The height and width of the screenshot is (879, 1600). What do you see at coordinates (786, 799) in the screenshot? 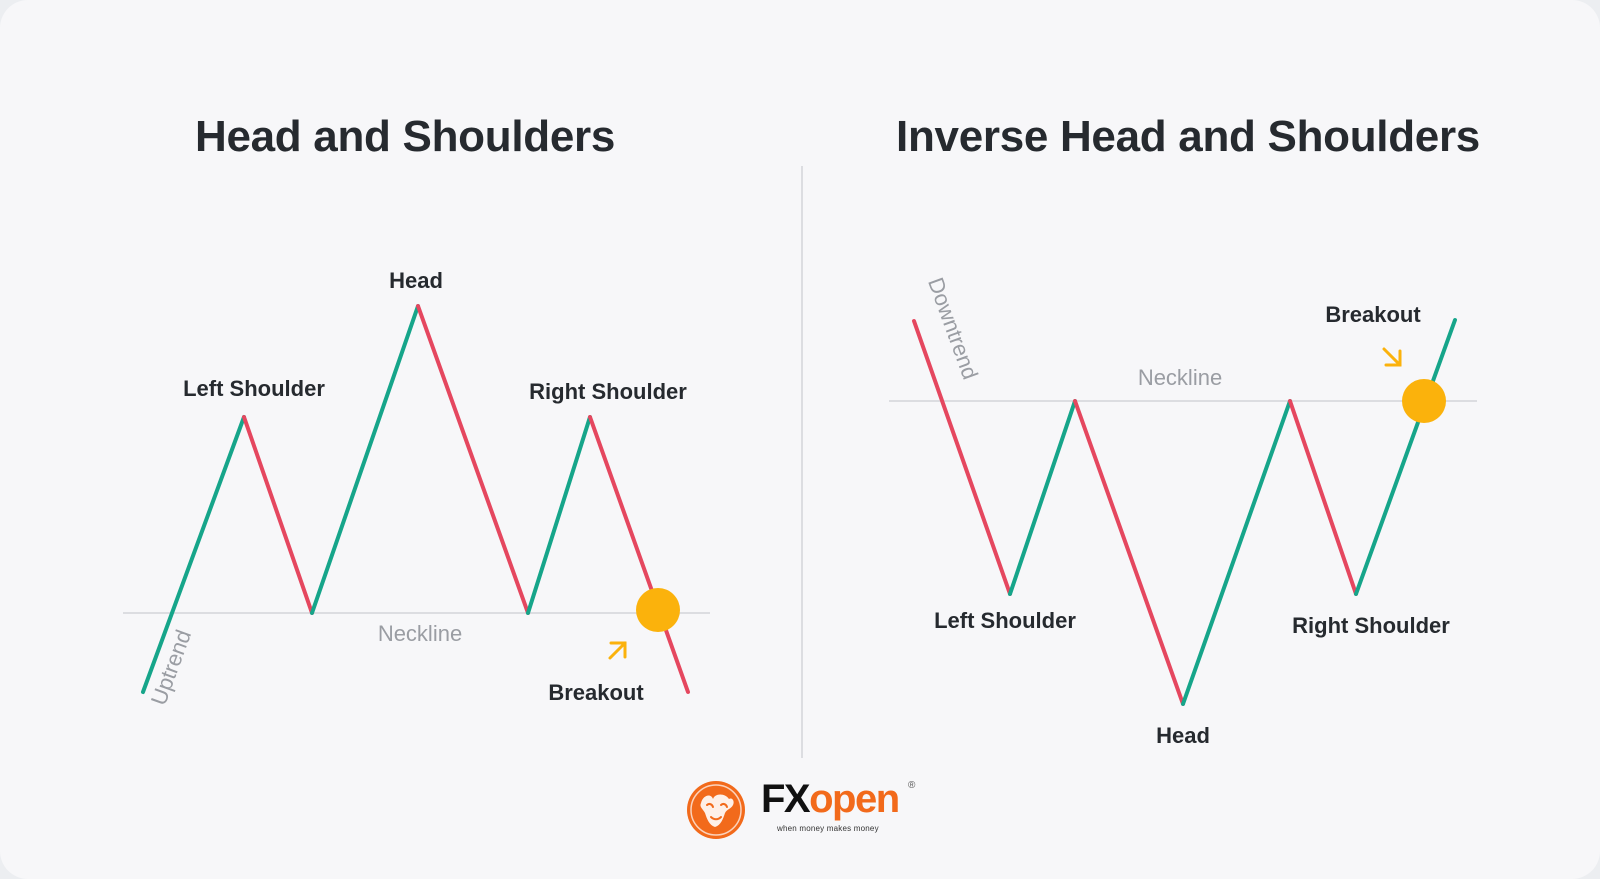
I see `logo-fx-text: FX` at bounding box center [786, 799].